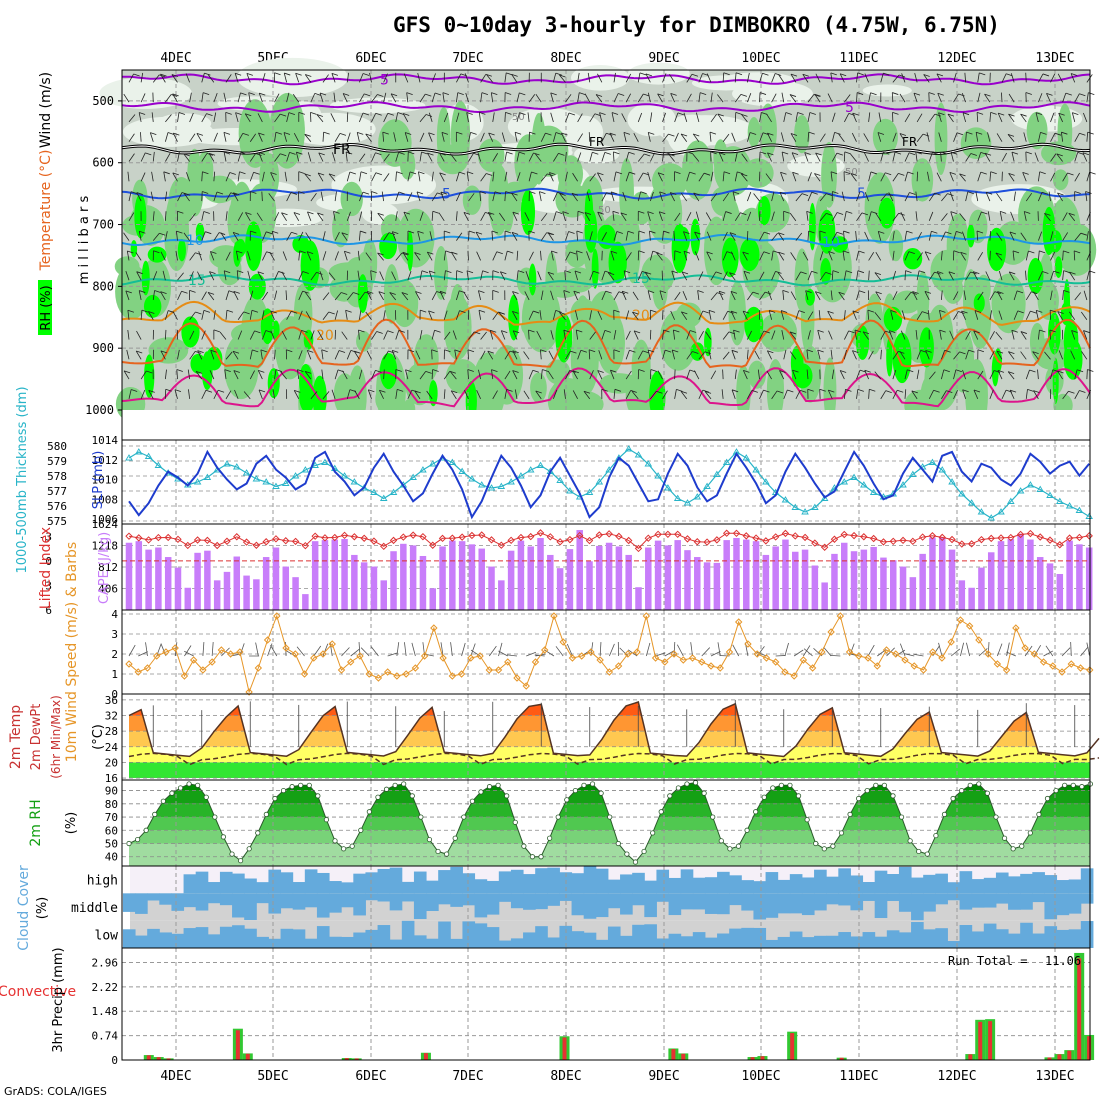  Describe the element at coordinates (609, 837) in the screenshot. I see `rh-band` at that location.